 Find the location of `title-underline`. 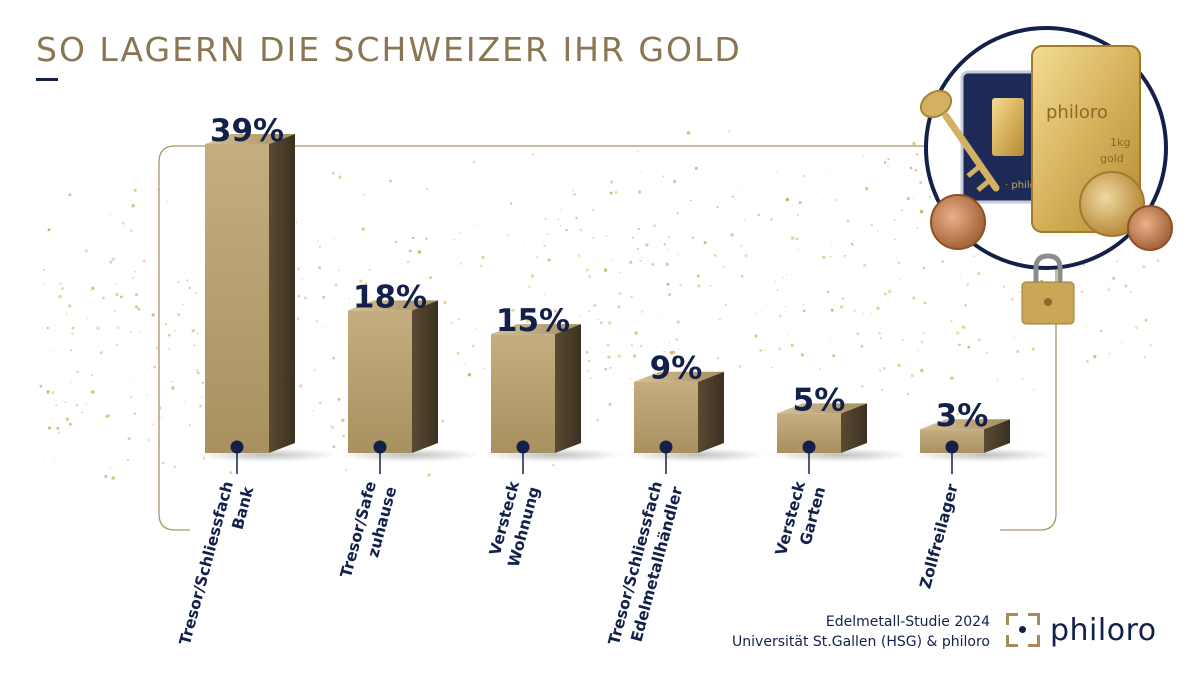

title-underline is located at coordinates (47, 79).